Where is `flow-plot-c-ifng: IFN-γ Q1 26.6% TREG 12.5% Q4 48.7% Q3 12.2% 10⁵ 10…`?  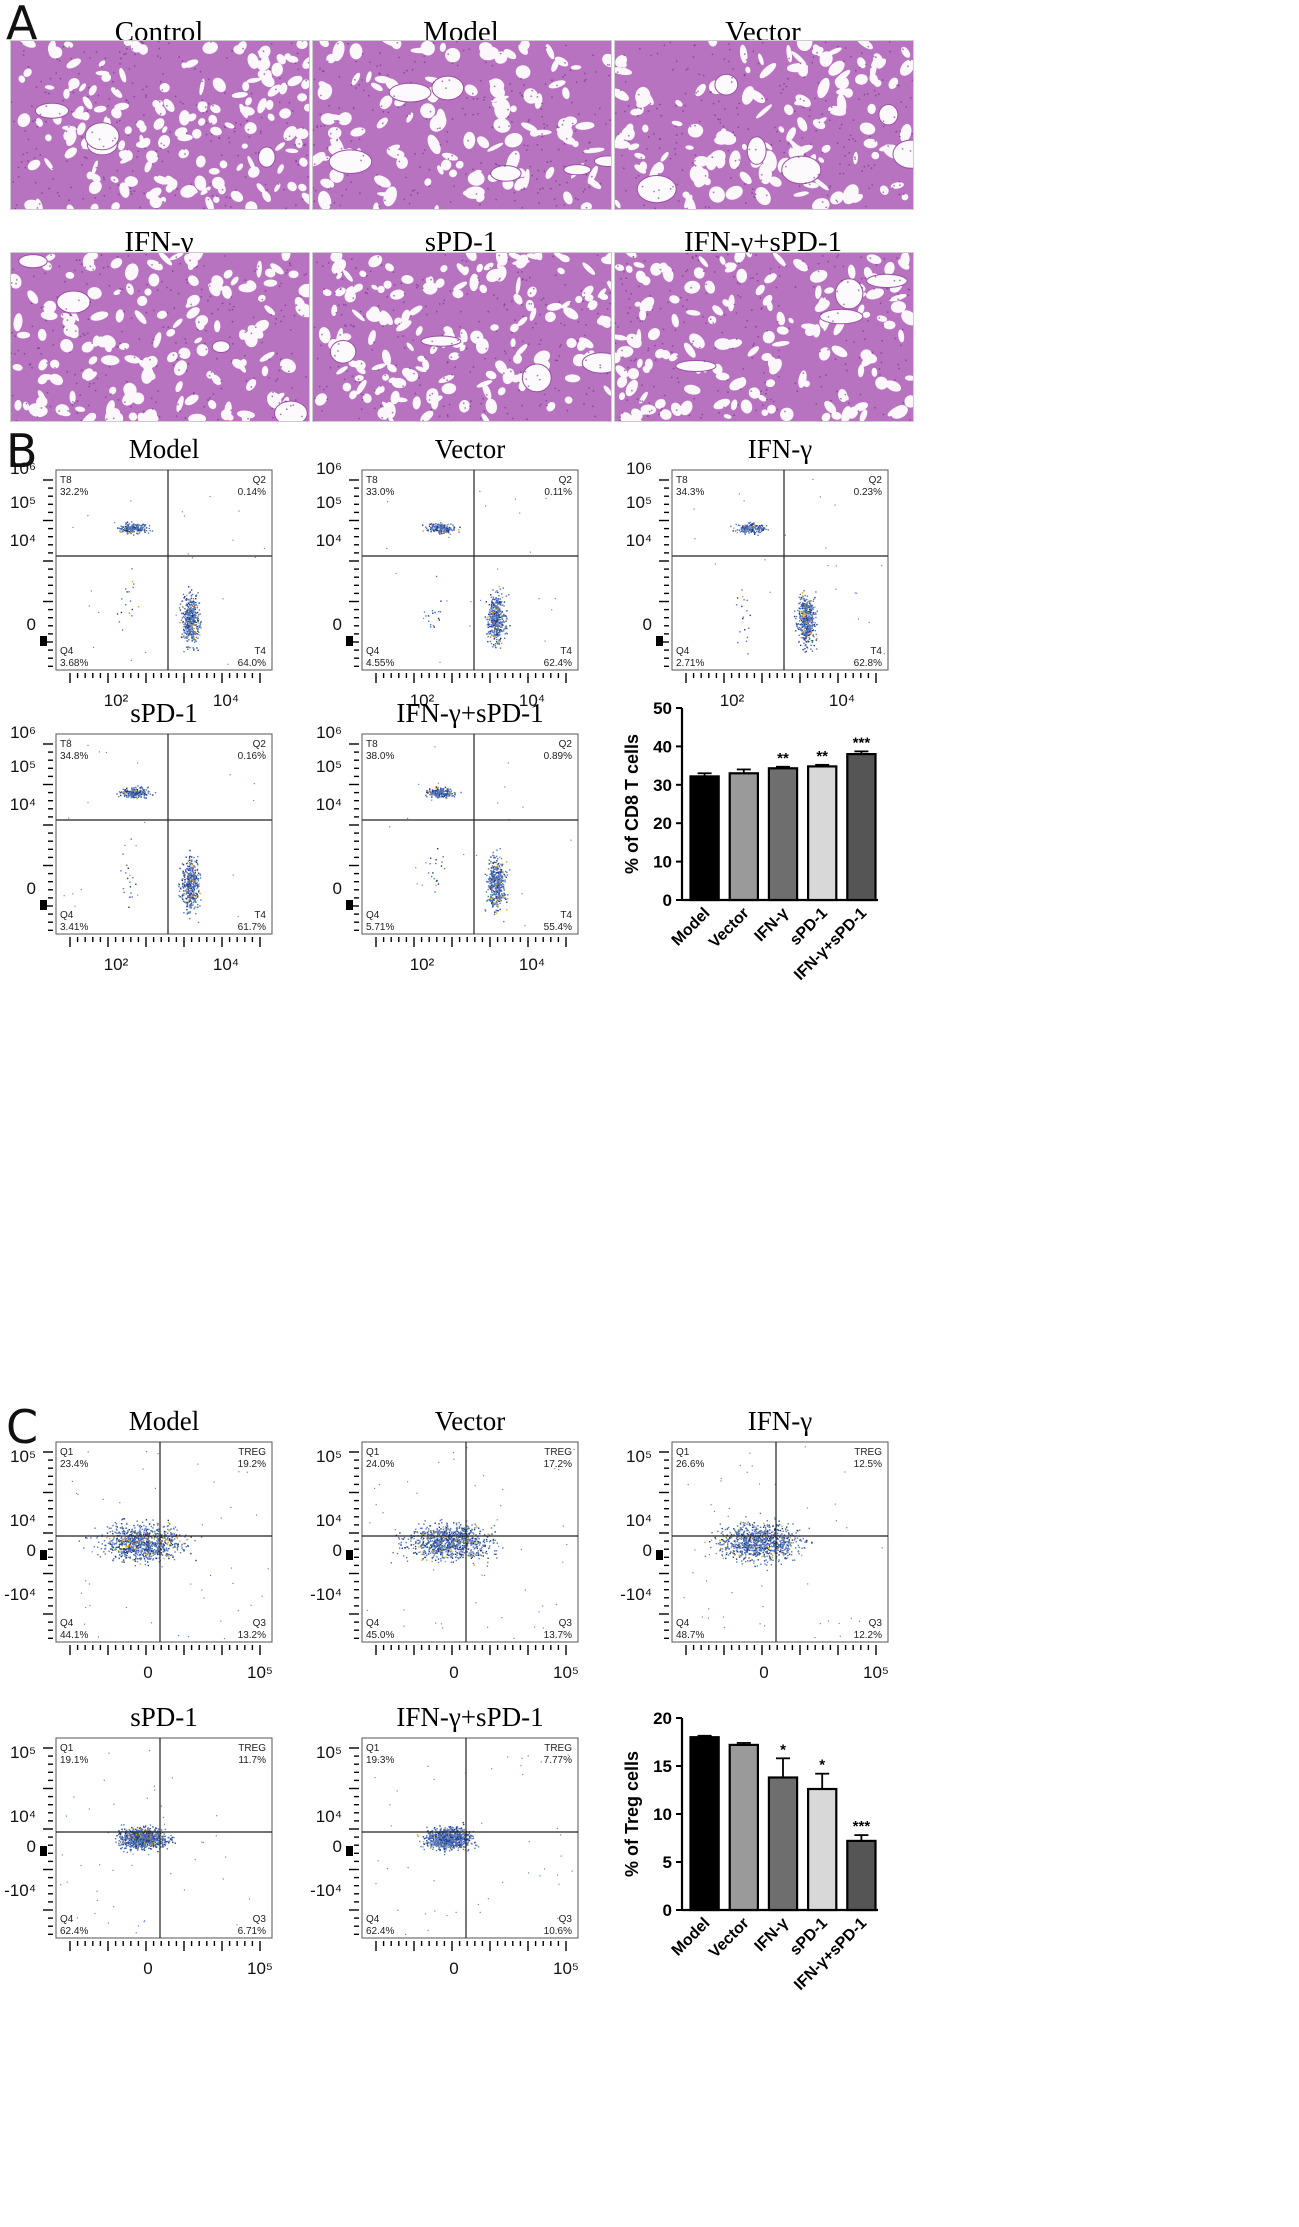 flow-plot-c-ifng: IFN-γ Q1 26.6% TREG 12.5% Q4 48.7% Q3 12.2% 10⁵ 10… is located at coordinates (766, 1551).